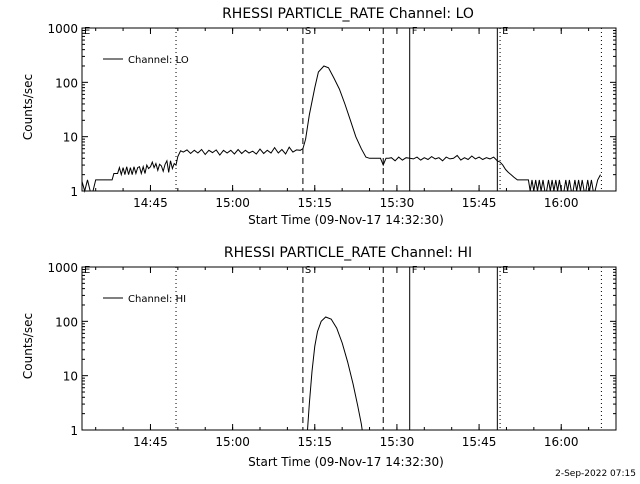 Image resolution: width=640 pixels, height=484 pixels. What do you see at coordinates (66, 83) in the screenshot?
I see `lo-y-tick-label: 100` at bounding box center [66, 83].